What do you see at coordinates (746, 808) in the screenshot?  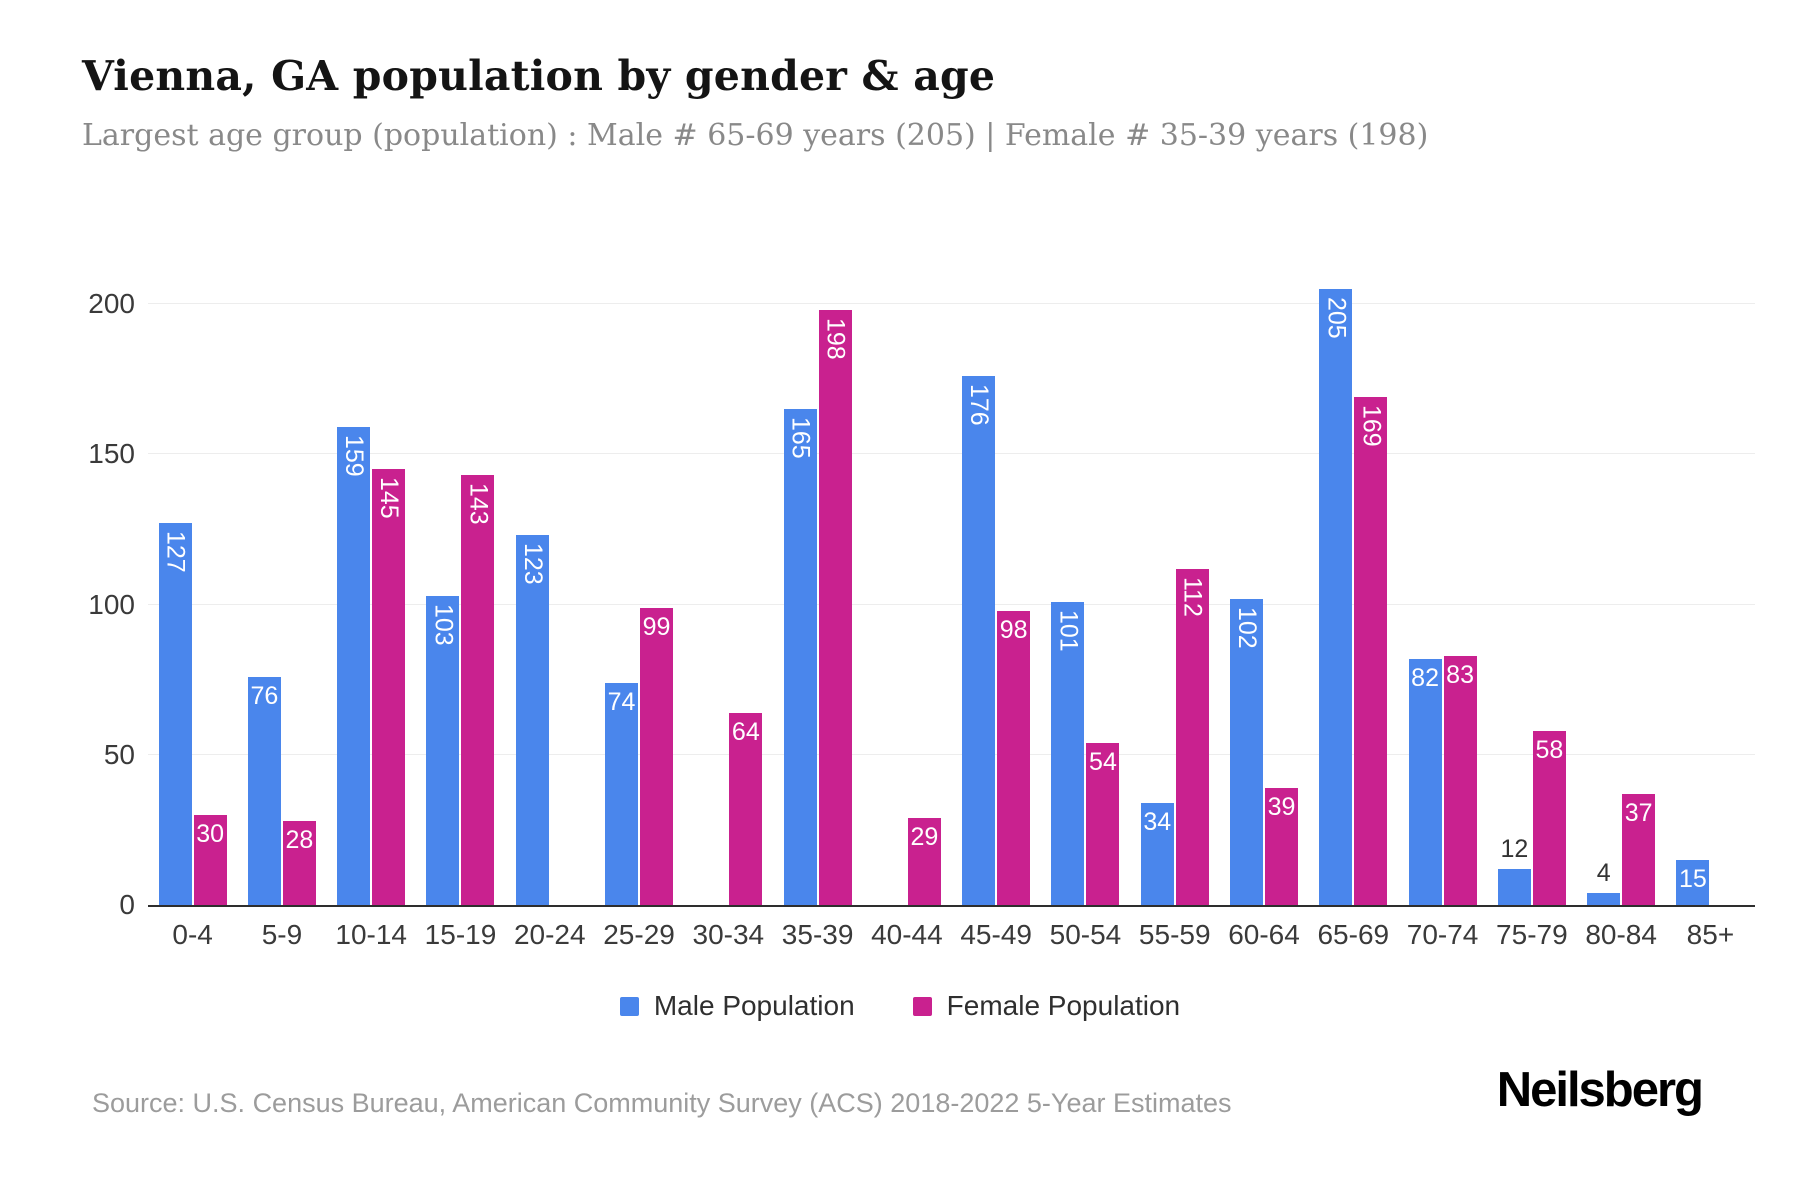 I see `female-bar: 64` at bounding box center [746, 808].